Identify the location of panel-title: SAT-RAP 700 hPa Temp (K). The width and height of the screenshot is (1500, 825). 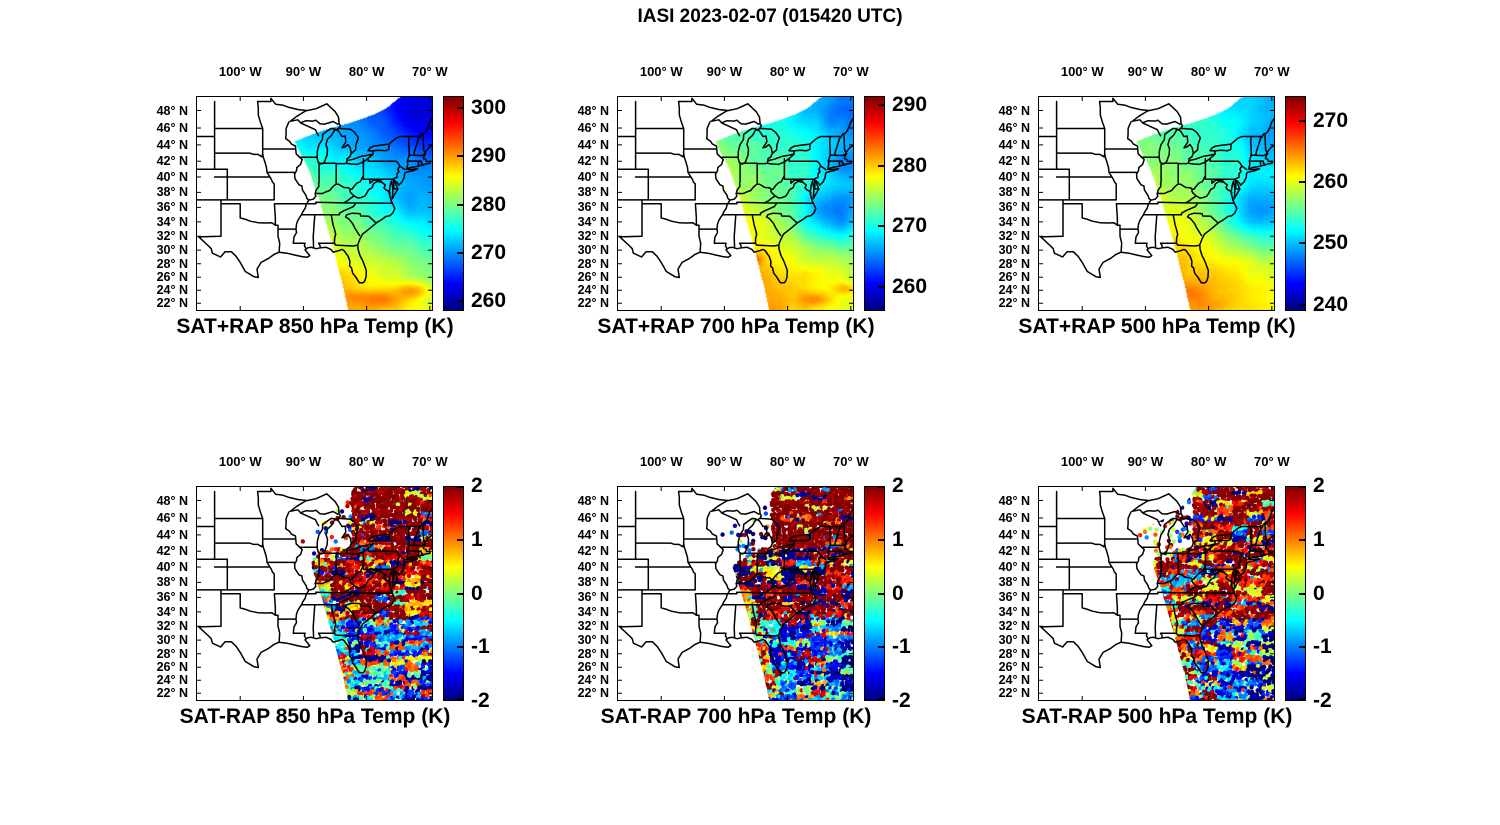
(736, 716).